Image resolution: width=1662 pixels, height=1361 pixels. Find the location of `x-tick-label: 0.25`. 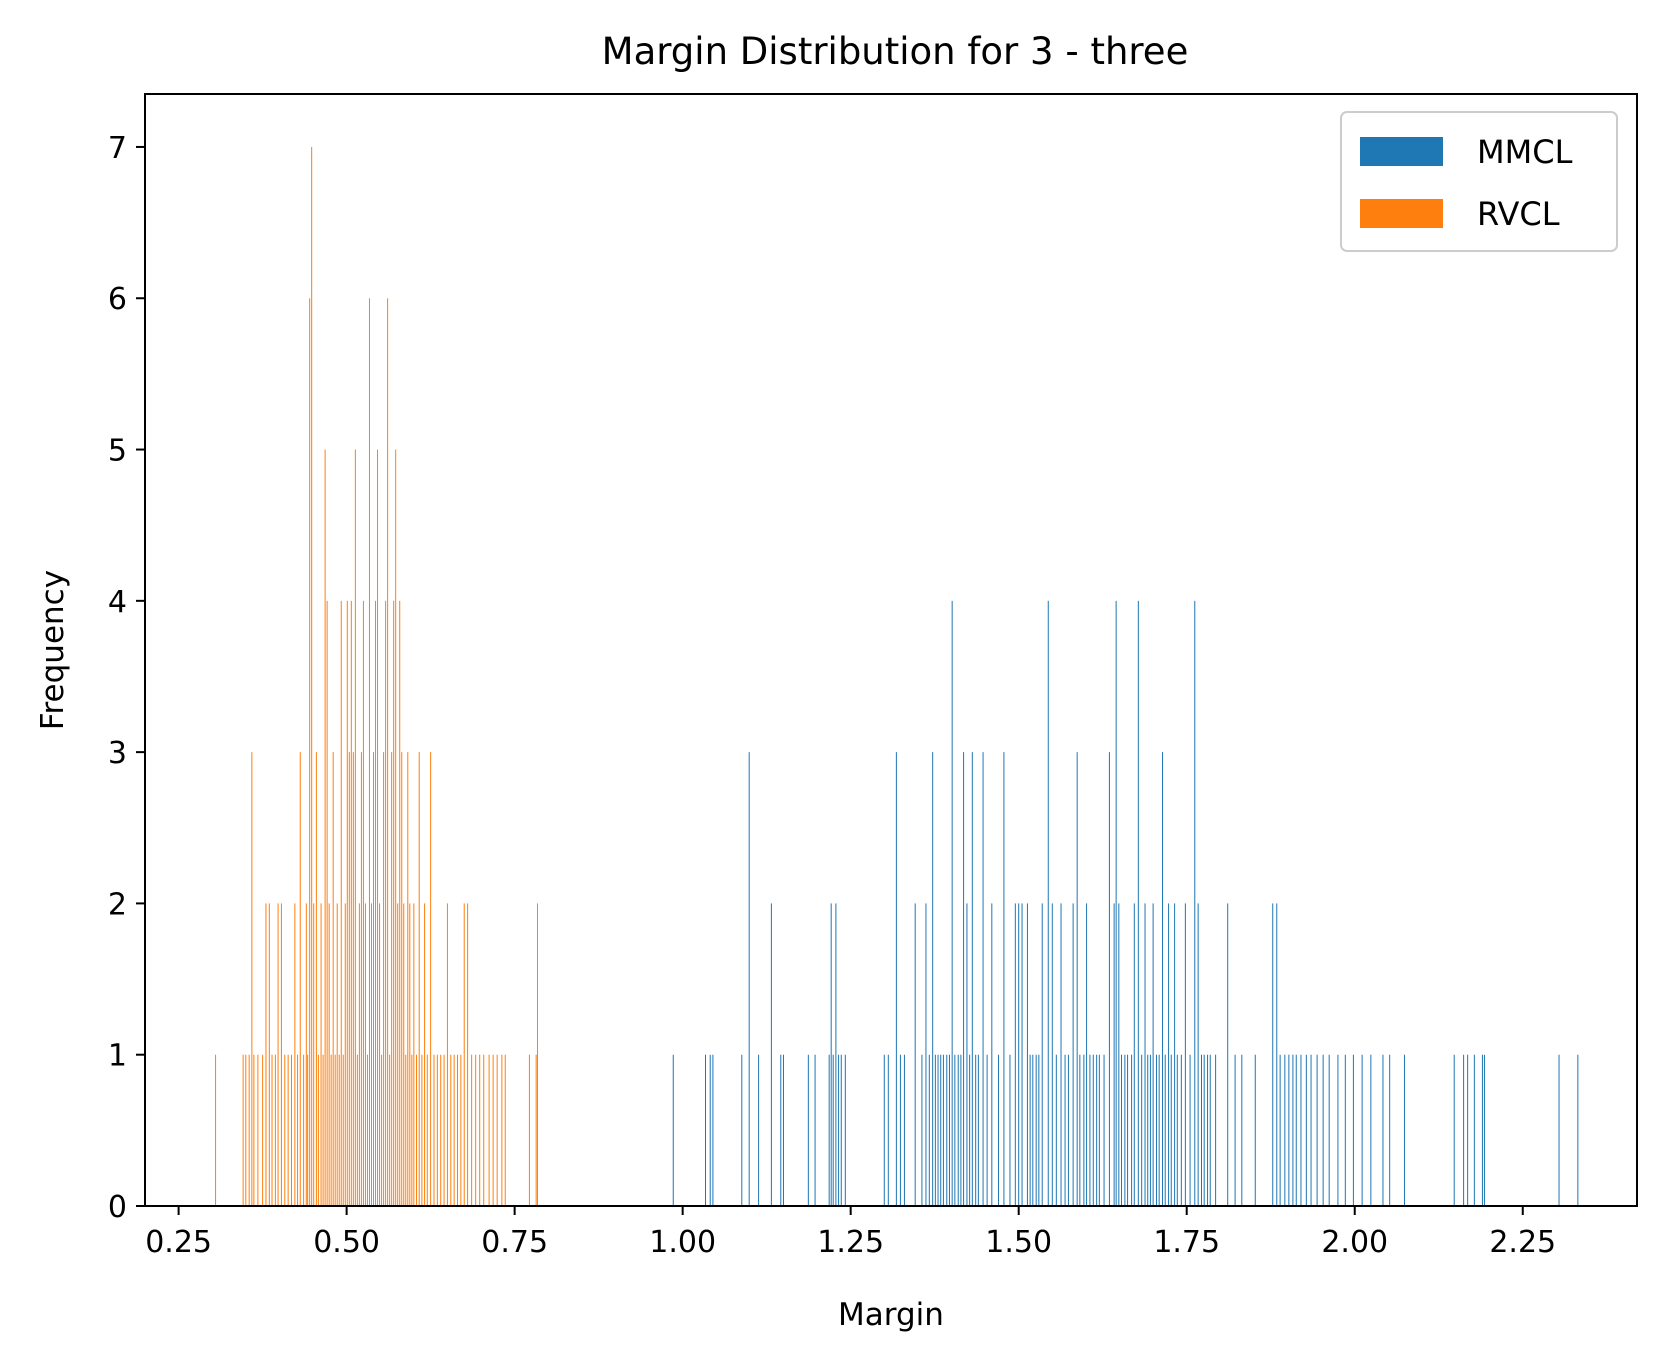

x-tick-label: 0.25 is located at coordinates (178, 1242).